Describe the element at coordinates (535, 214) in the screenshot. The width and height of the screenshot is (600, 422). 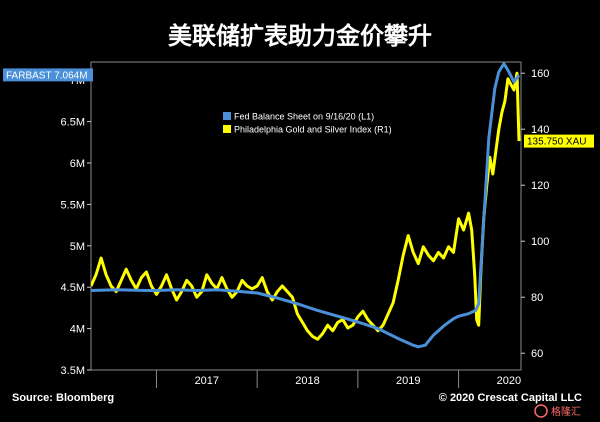
I see `right-axis: 60 80 100 120 140 160` at that location.